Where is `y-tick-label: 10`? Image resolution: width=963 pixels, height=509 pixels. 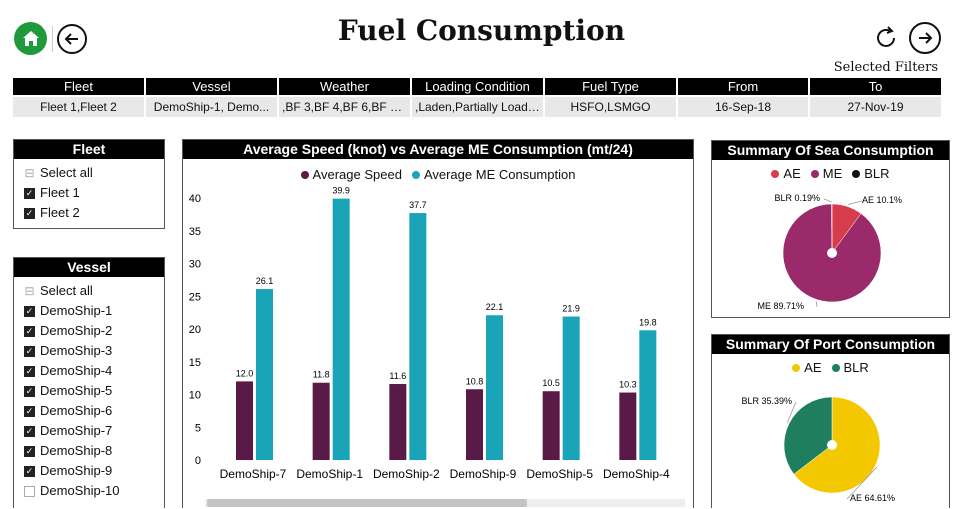
y-tick-label: 10 is located at coordinates (195, 396).